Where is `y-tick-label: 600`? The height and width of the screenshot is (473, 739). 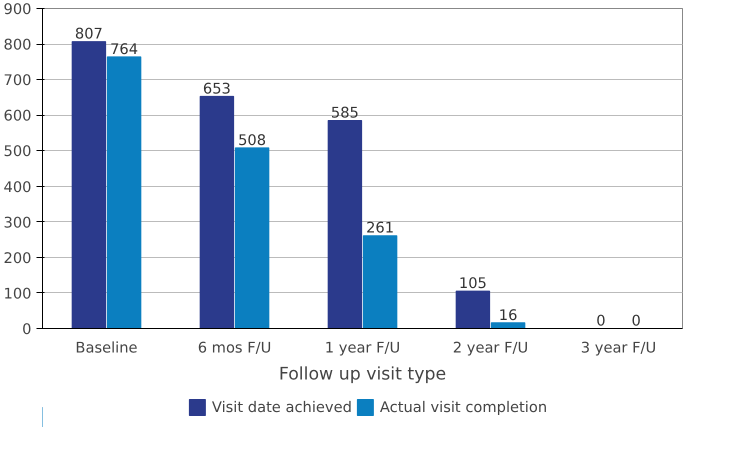 y-tick-label: 600 is located at coordinates (18, 116).